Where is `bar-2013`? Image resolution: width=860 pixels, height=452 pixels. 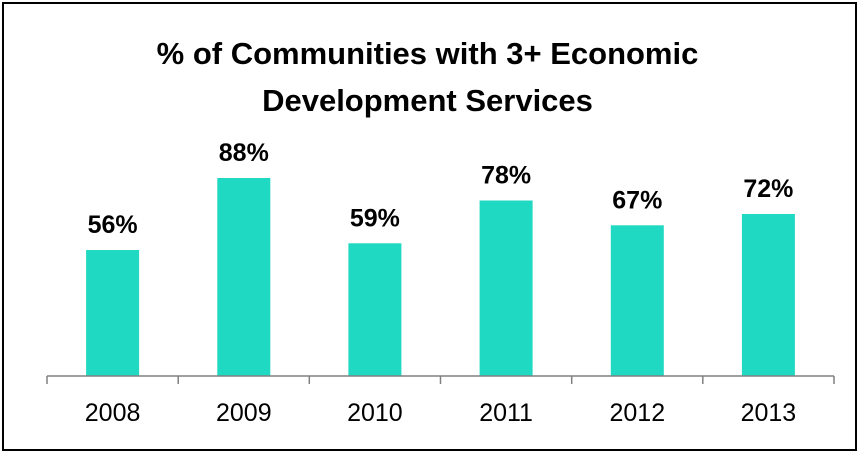
bar-2013 is located at coordinates (768, 295).